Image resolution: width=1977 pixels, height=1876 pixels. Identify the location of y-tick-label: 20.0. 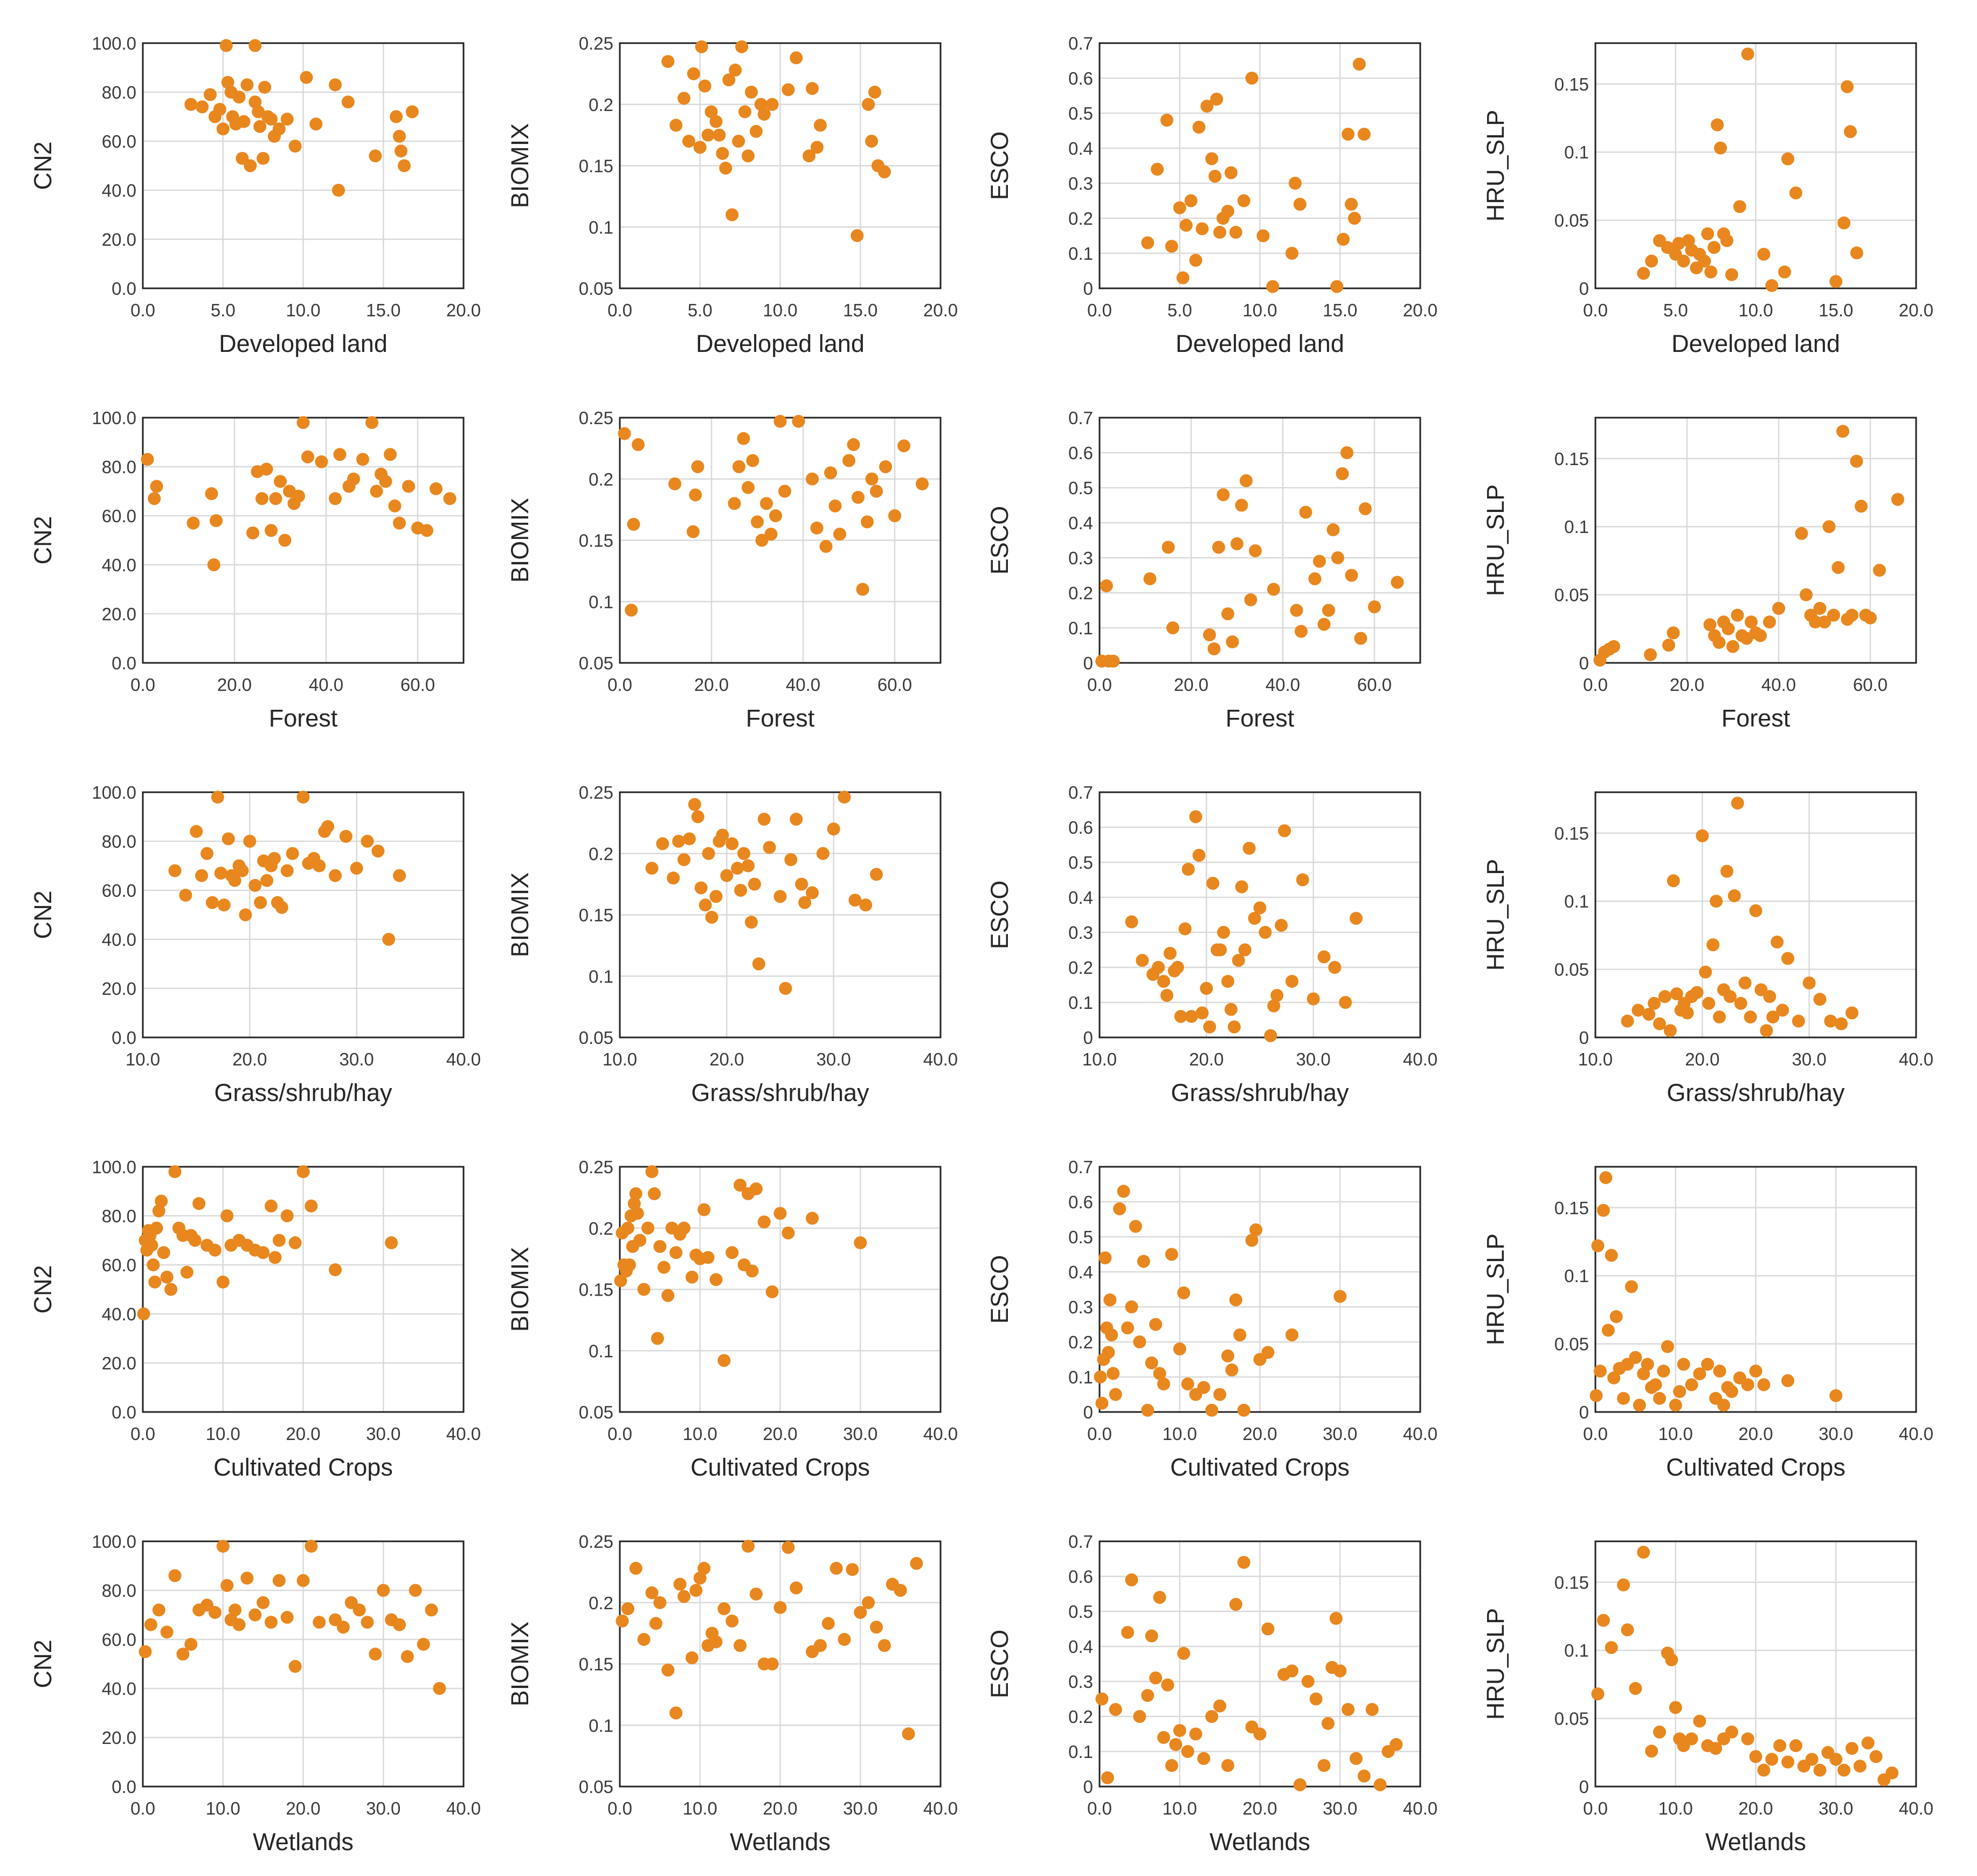
(119, 614).